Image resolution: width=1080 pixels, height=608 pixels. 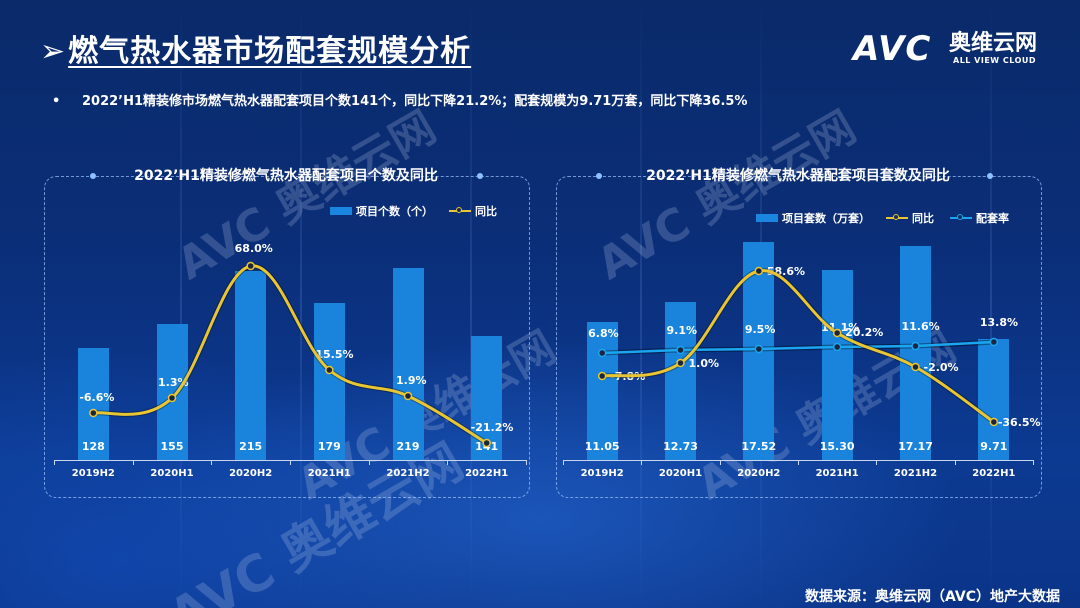 I want to click on bar-value-label: 15.30, so click(x=837, y=446).